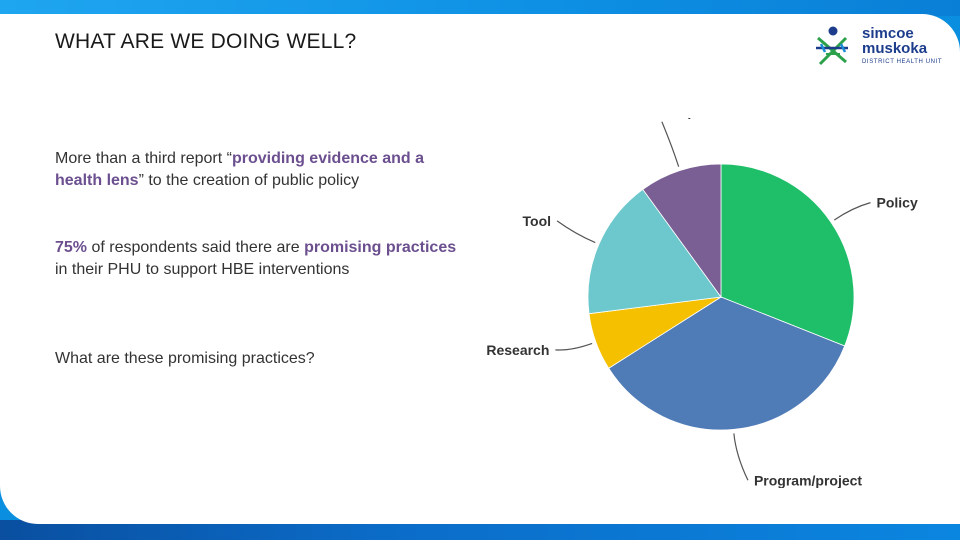  I want to click on pie-slice-workshop, so click(682, 231).